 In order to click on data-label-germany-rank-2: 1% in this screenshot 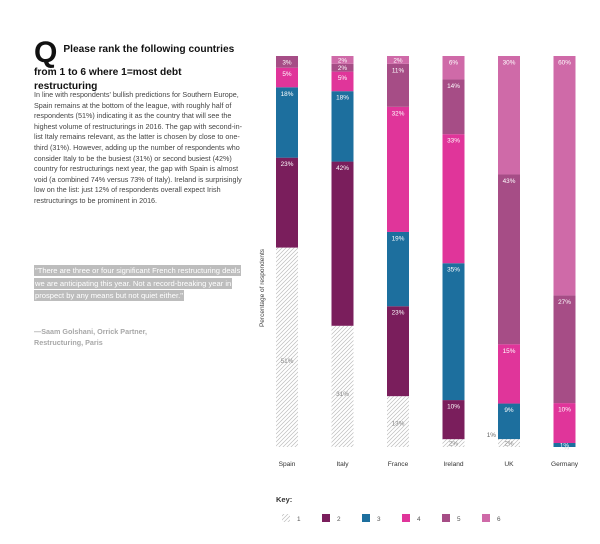, I will do `click(565, 448)`.